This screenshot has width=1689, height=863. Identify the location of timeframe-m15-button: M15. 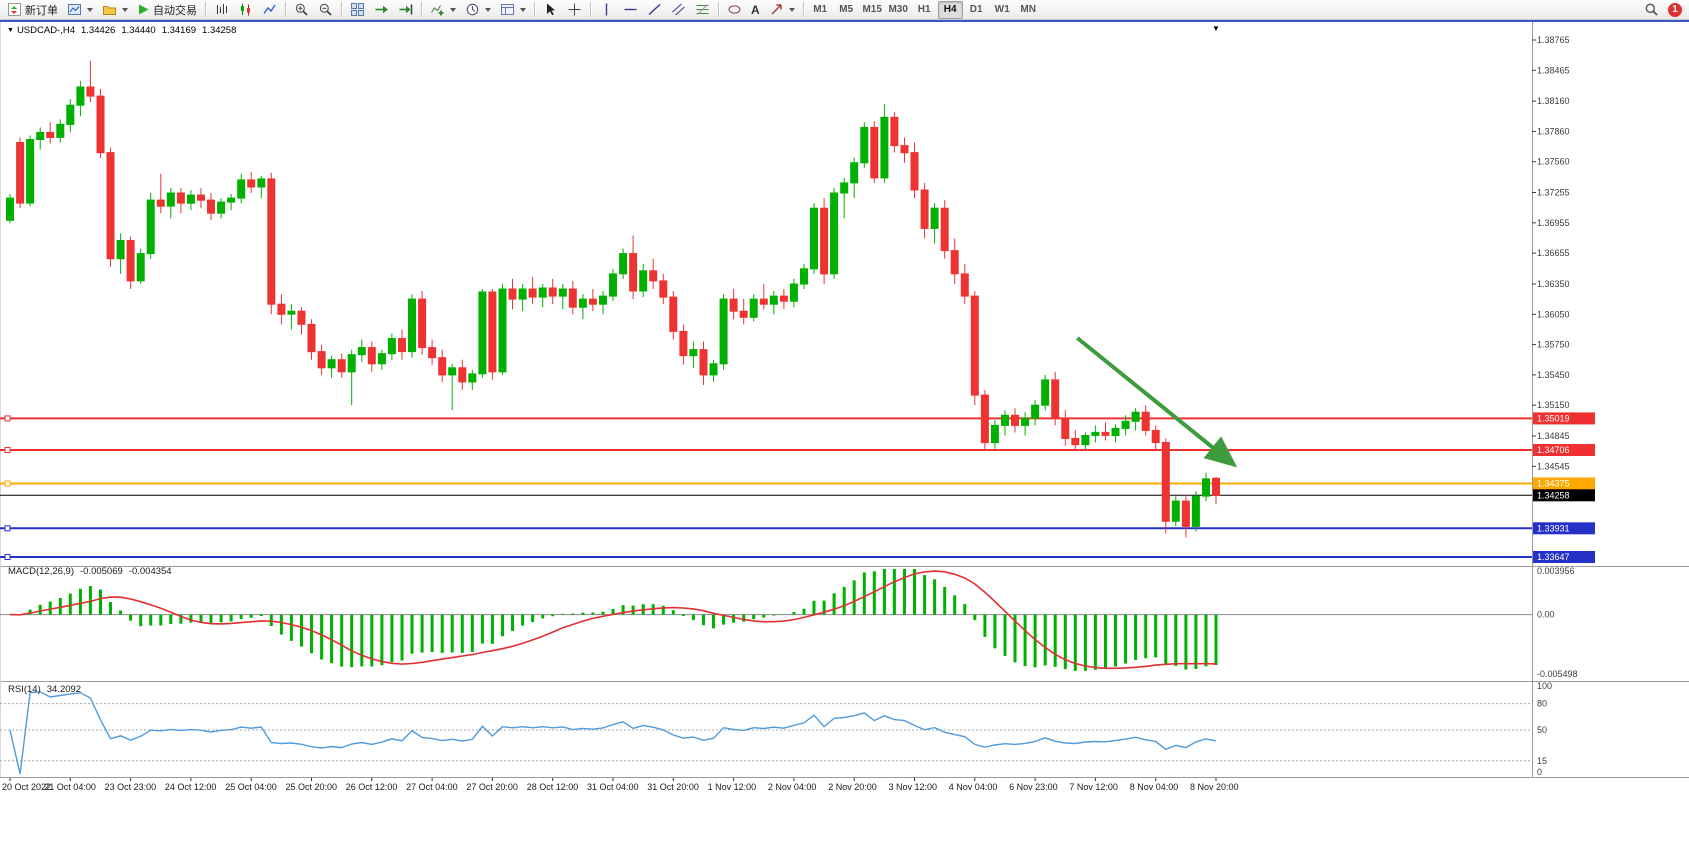
(872, 9).